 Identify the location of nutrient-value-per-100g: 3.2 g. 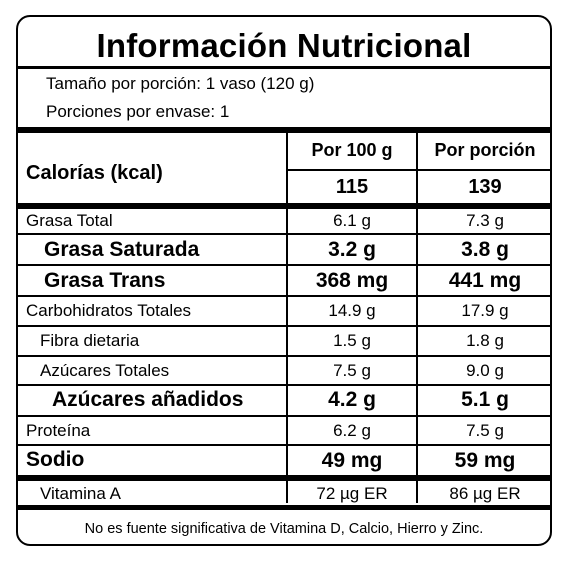
(352, 249).